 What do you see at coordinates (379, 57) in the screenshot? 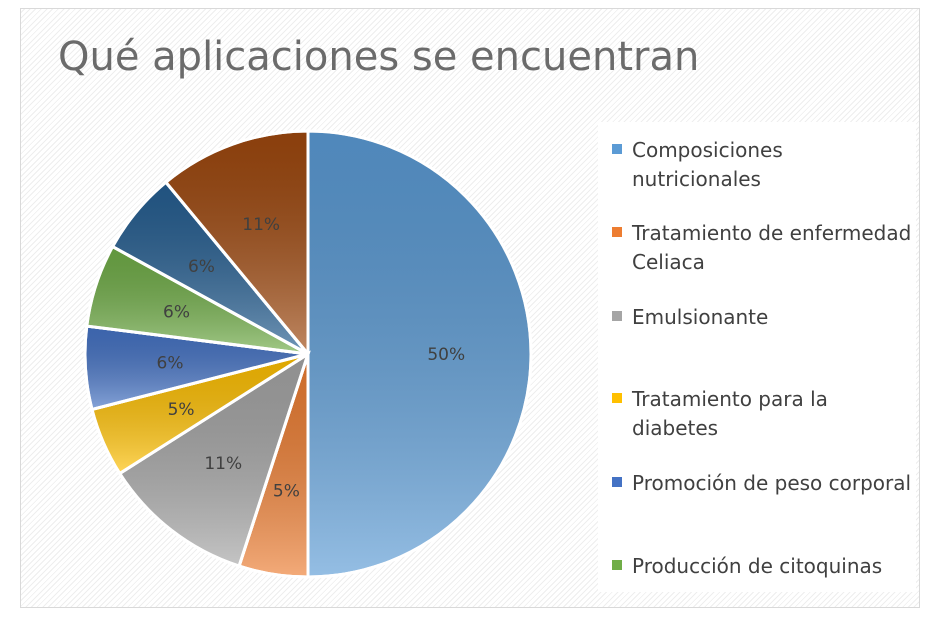
I see `chart-title: Qué aplicaciones se encuentran` at bounding box center [379, 57].